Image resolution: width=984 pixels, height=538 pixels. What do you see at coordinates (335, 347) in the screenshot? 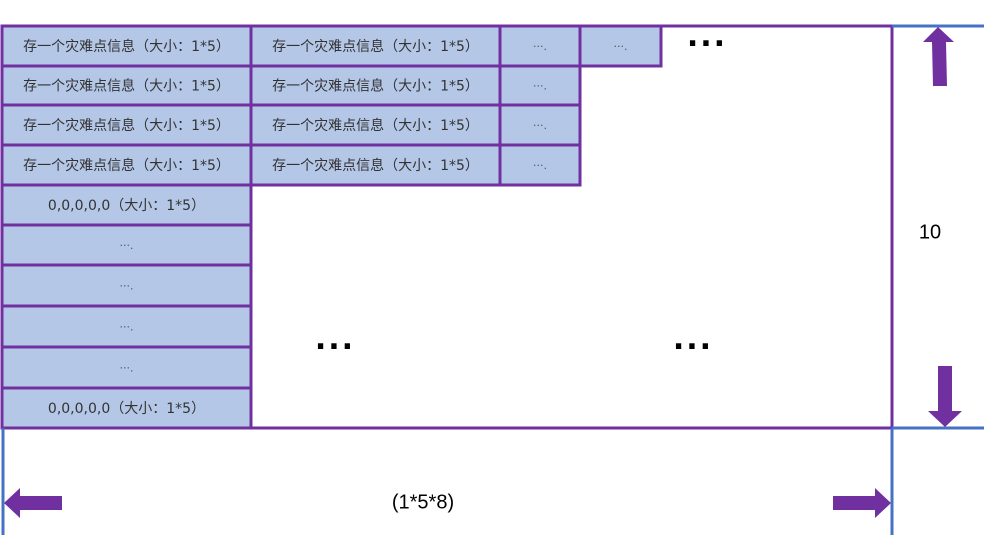
I see `ellipsis-middle-left: ···` at bounding box center [335, 347].